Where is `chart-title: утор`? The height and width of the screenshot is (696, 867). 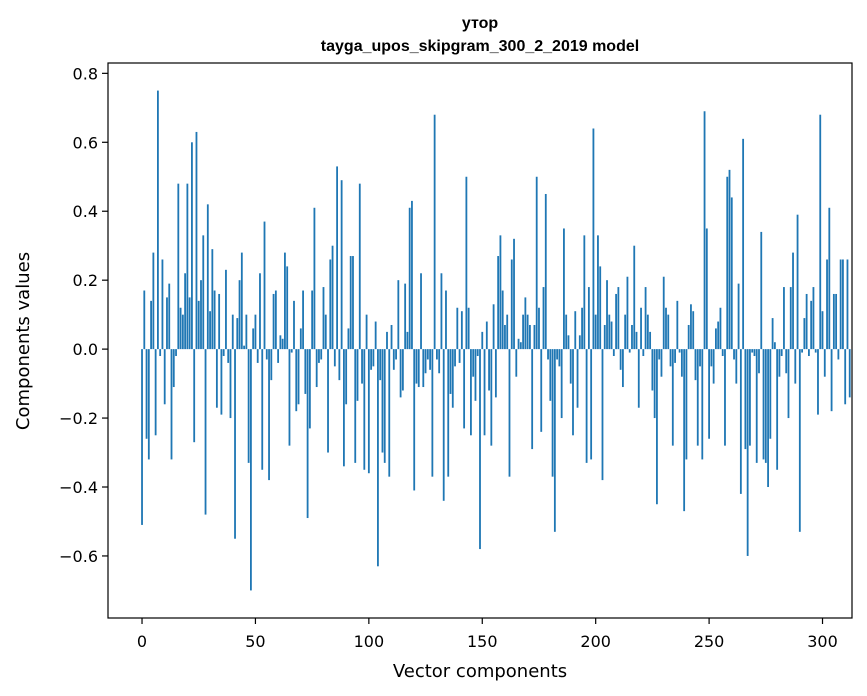 chart-title: утор is located at coordinates (480, 23).